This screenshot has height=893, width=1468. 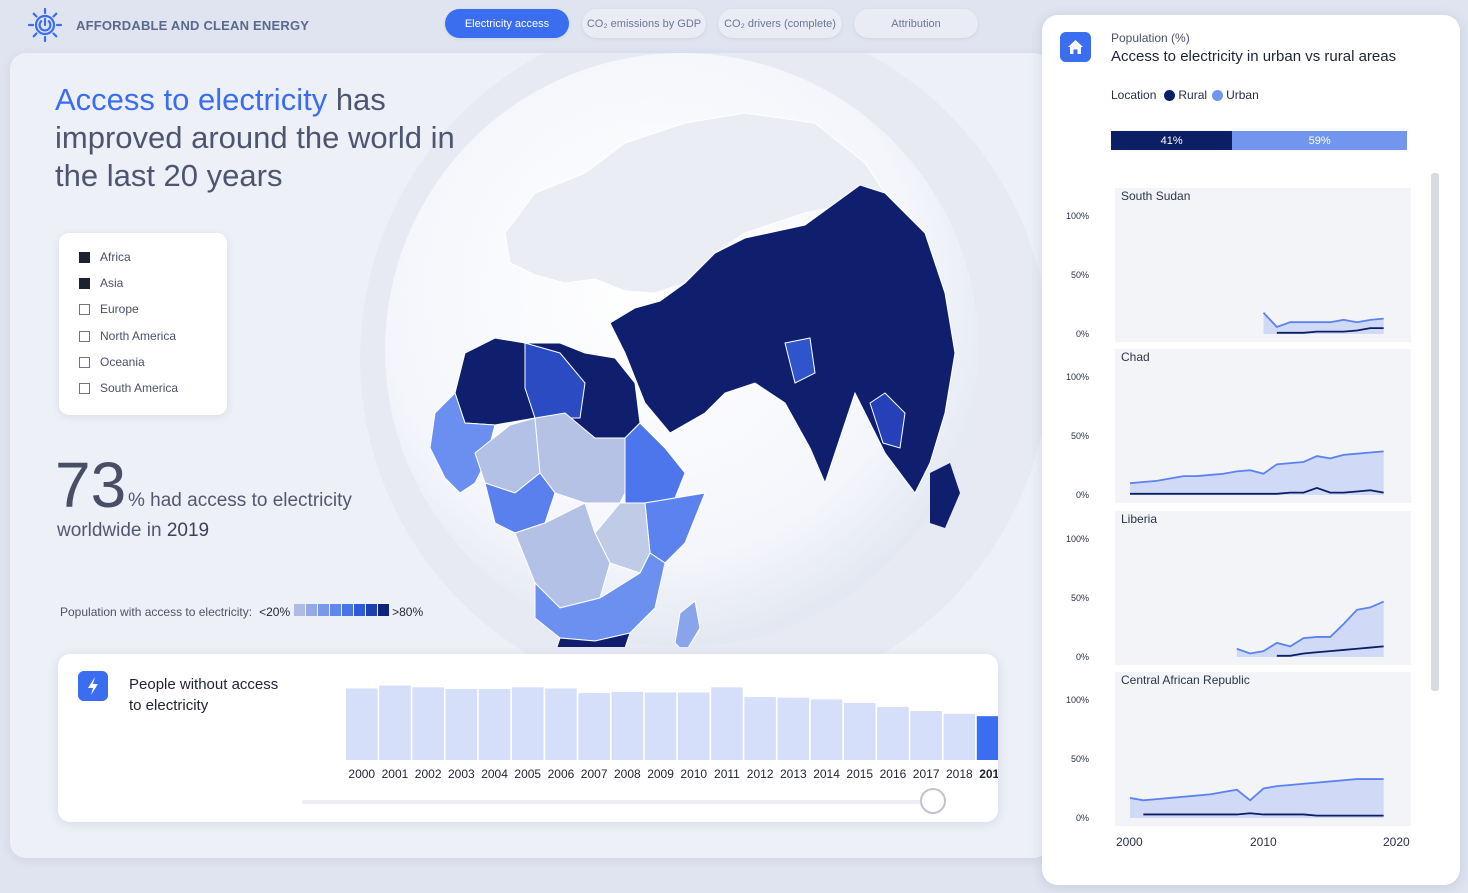 I want to click on bar-2017, so click(x=926, y=735).